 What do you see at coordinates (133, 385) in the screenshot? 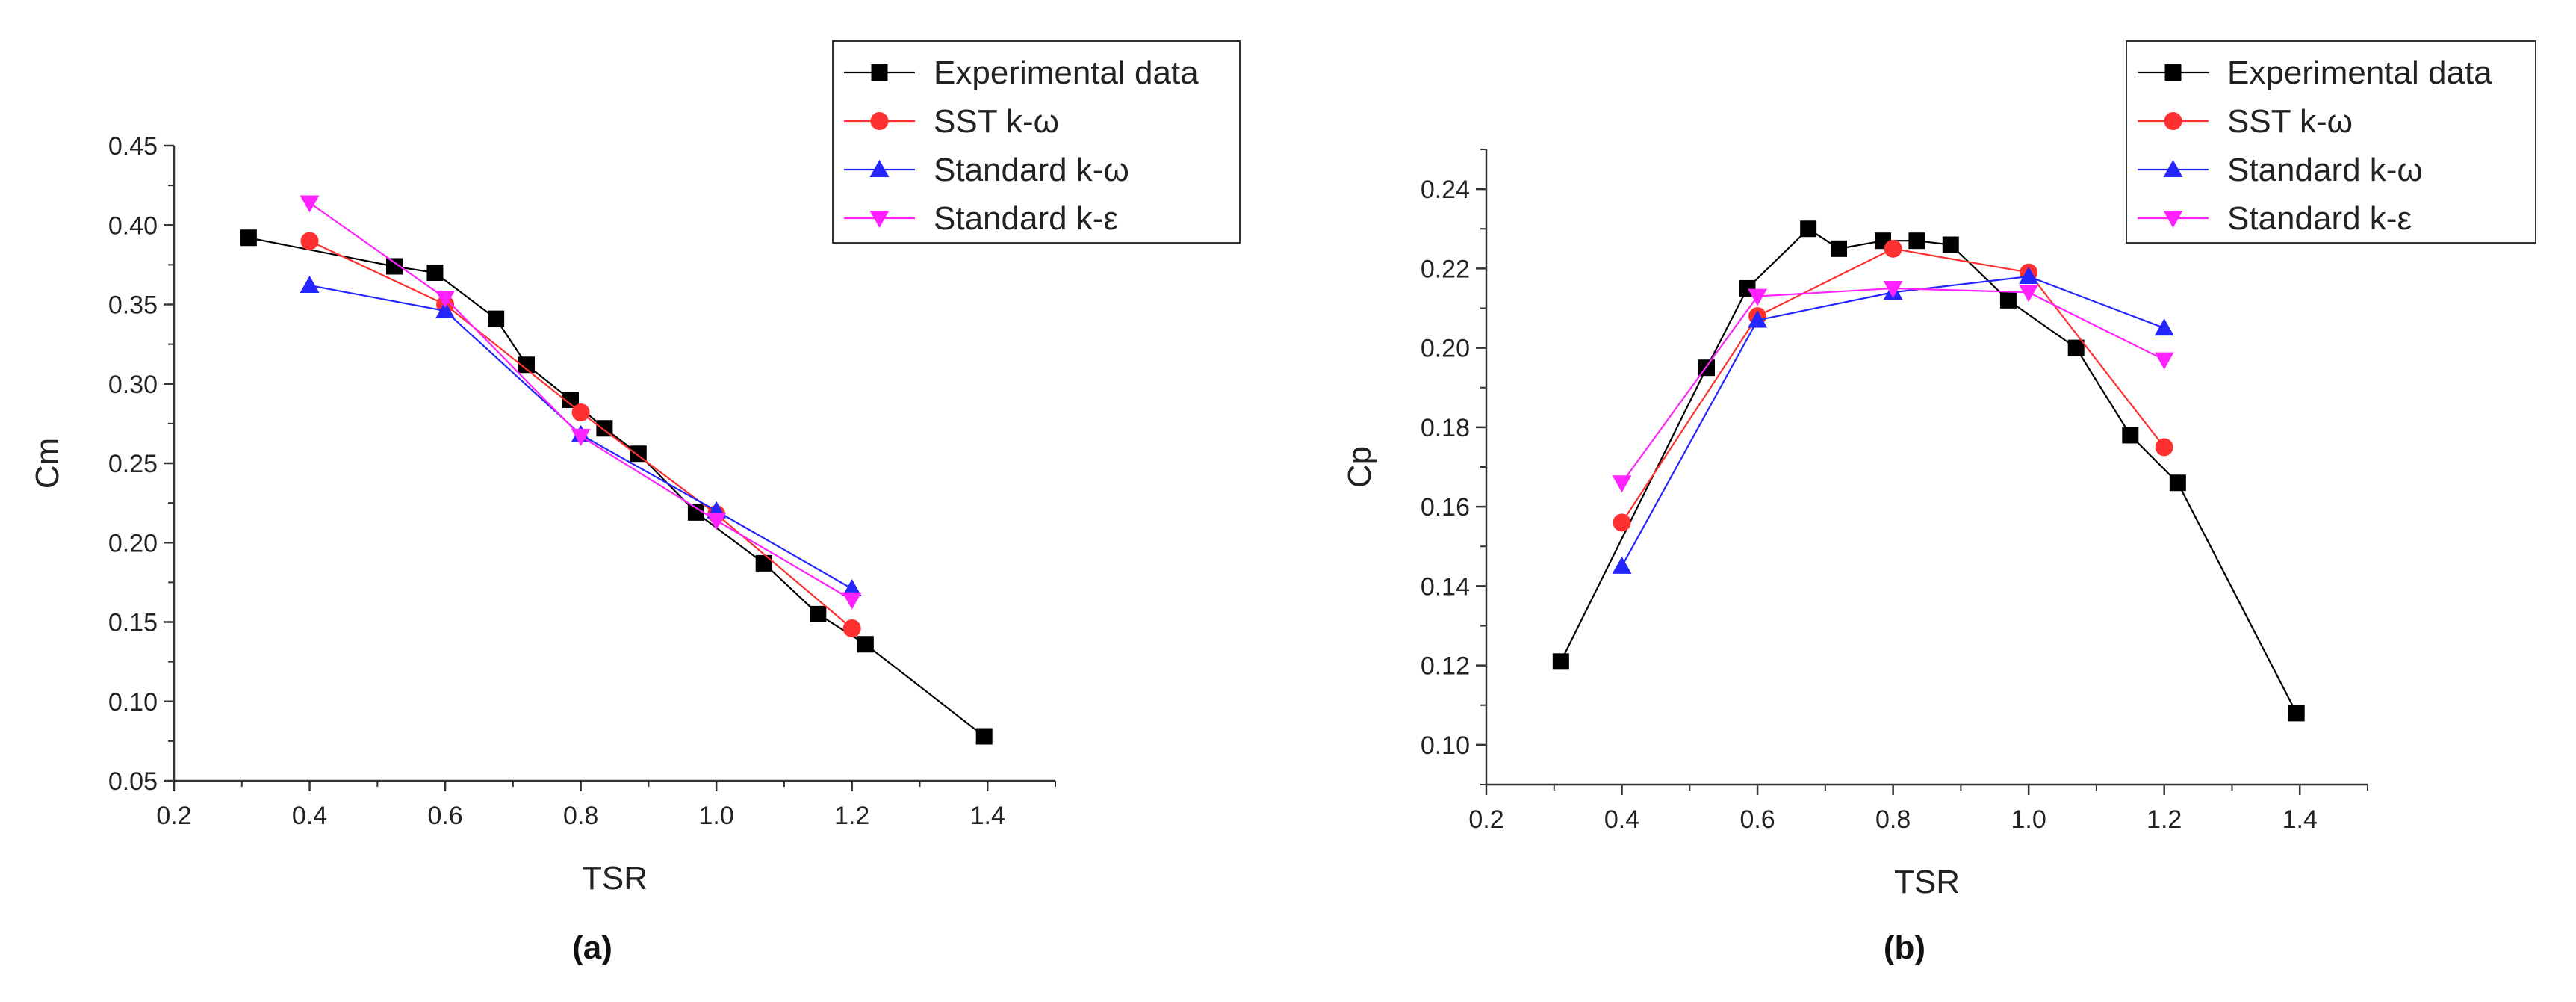
I see `chart-a-y-tick-label: 0.30` at bounding box center [133, 385].